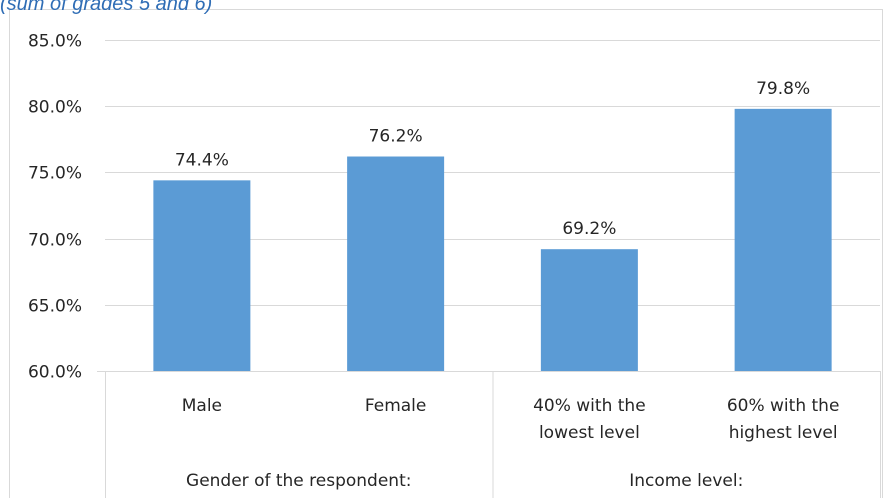 The height and width of the screenshot is (503, 893). Describe the element at coordinates (783, 89) in the screenshot. I see `data-label: 79.8%` at that location.